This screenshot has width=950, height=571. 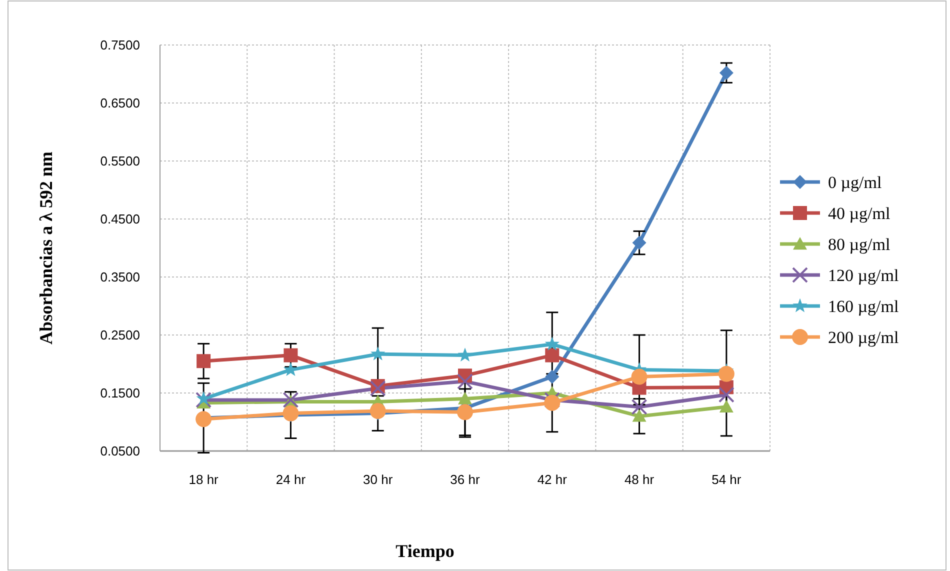 I want to click on y-tick-label: 0.5500, so click(x=120, y=161).